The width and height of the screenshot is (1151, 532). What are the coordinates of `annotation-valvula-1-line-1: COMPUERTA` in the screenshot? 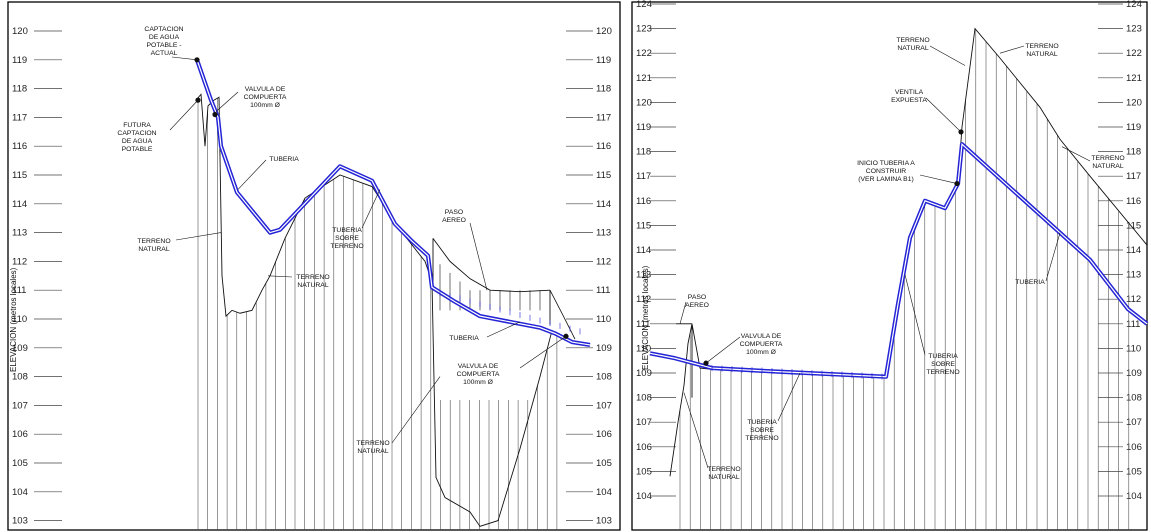 It's located at (265, 97).